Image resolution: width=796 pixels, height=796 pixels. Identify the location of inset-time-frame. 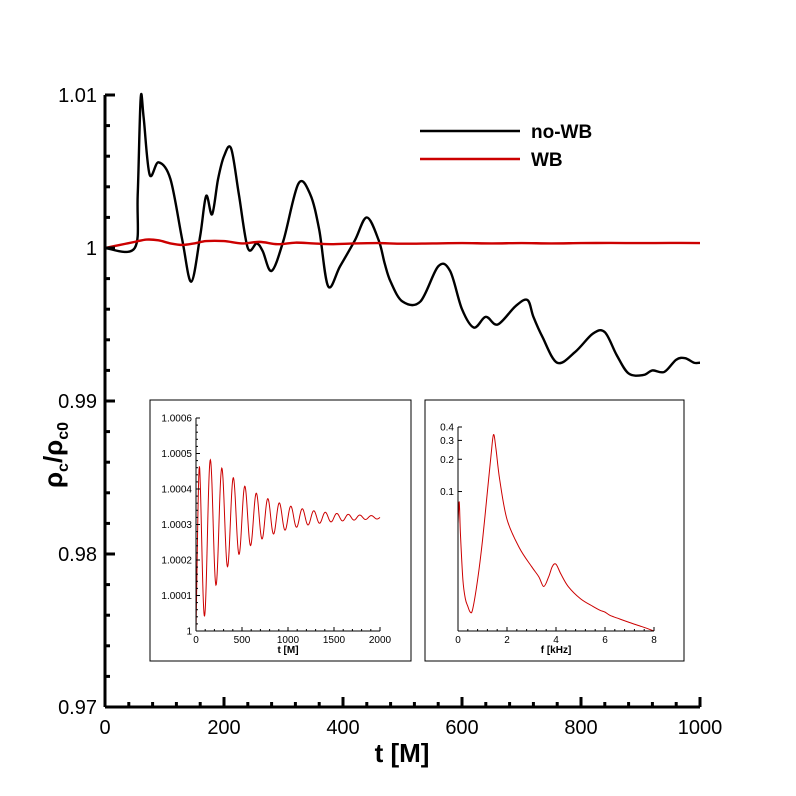
(280, 530).